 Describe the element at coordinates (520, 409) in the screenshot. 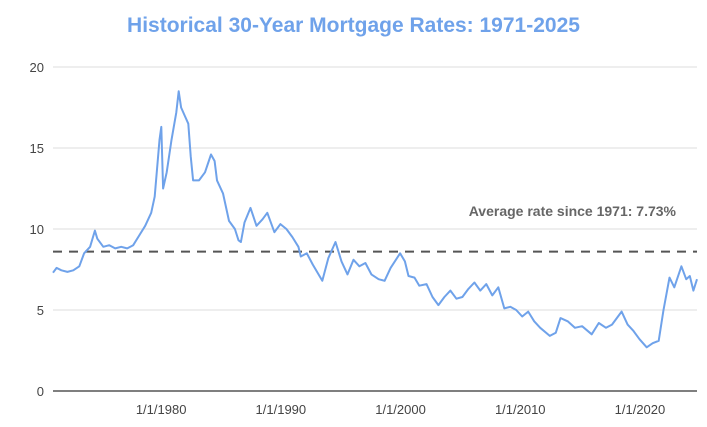

I see `x-tick-label: 1/1/2010` at that location.